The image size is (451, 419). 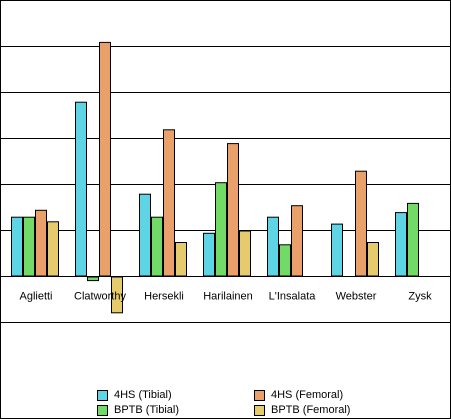 I want to click on x-tick-label: Webster, so click(x=356, y=297).